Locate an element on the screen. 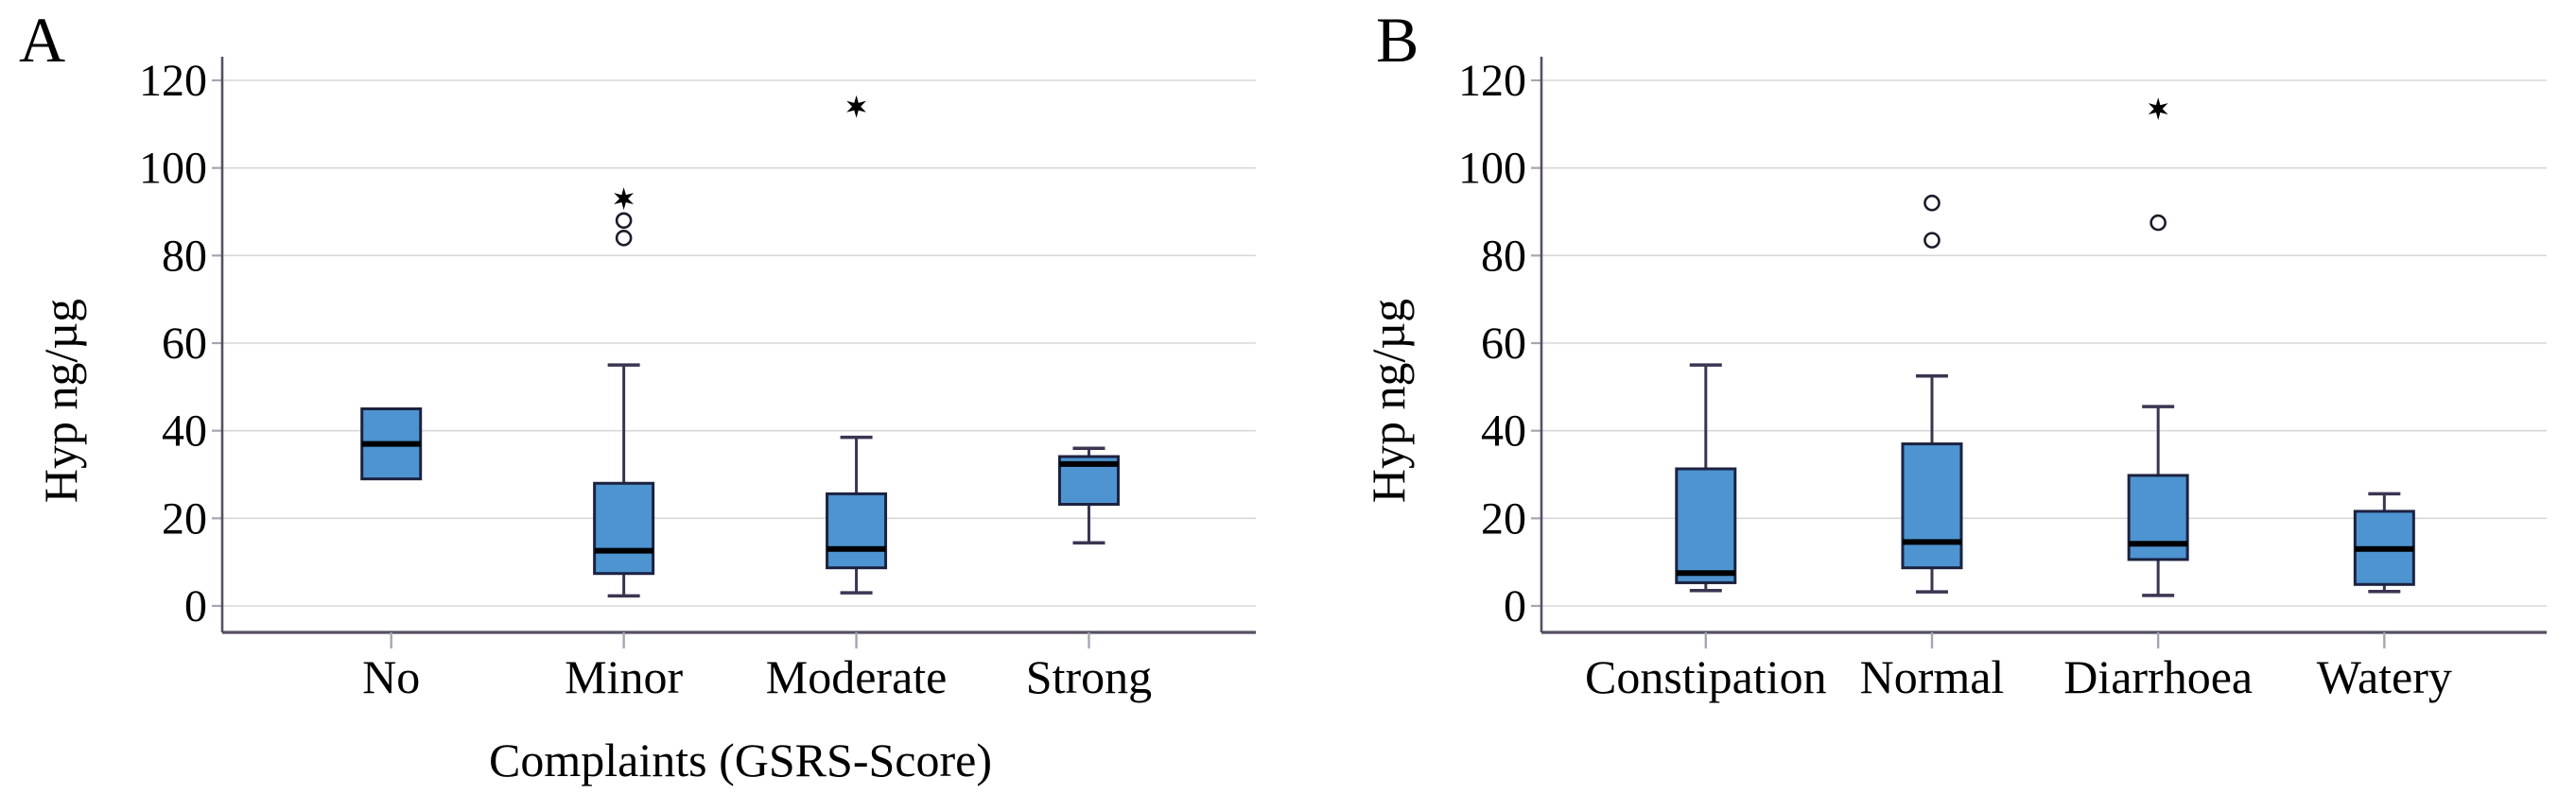 The width and height of the screenshot is (2576, 812). category-label: Diarrhoea is located at coordinates (2158, 676).